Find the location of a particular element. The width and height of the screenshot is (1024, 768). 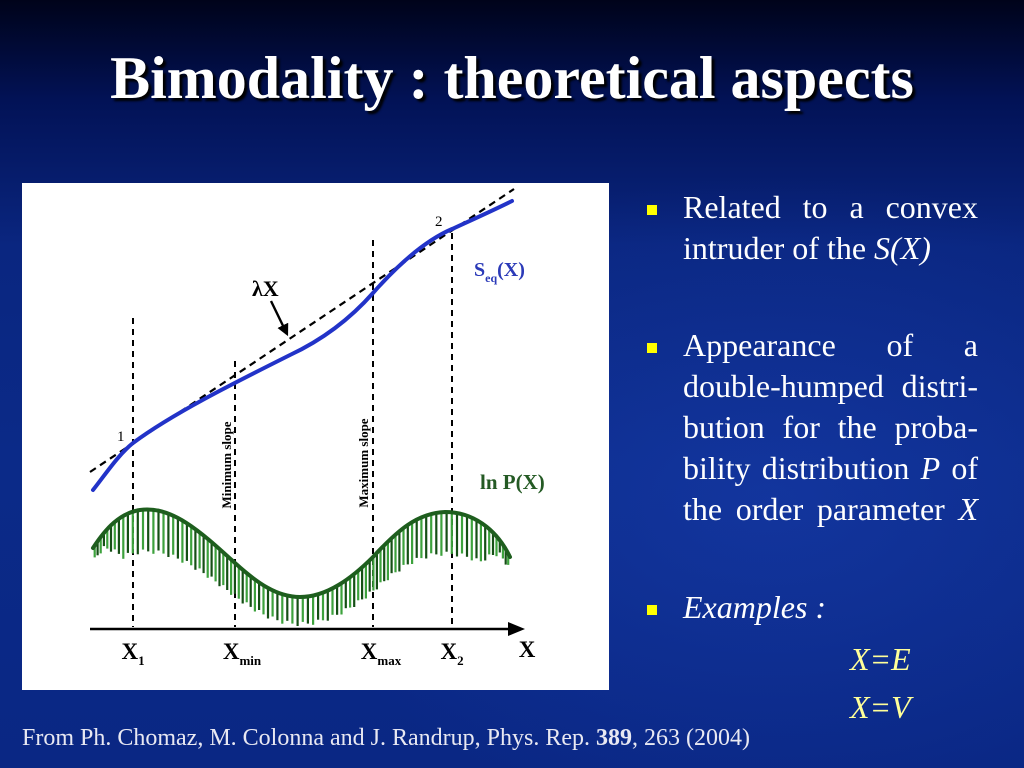

axis-tick-x1: X1 is located at coordinates (132, 653).